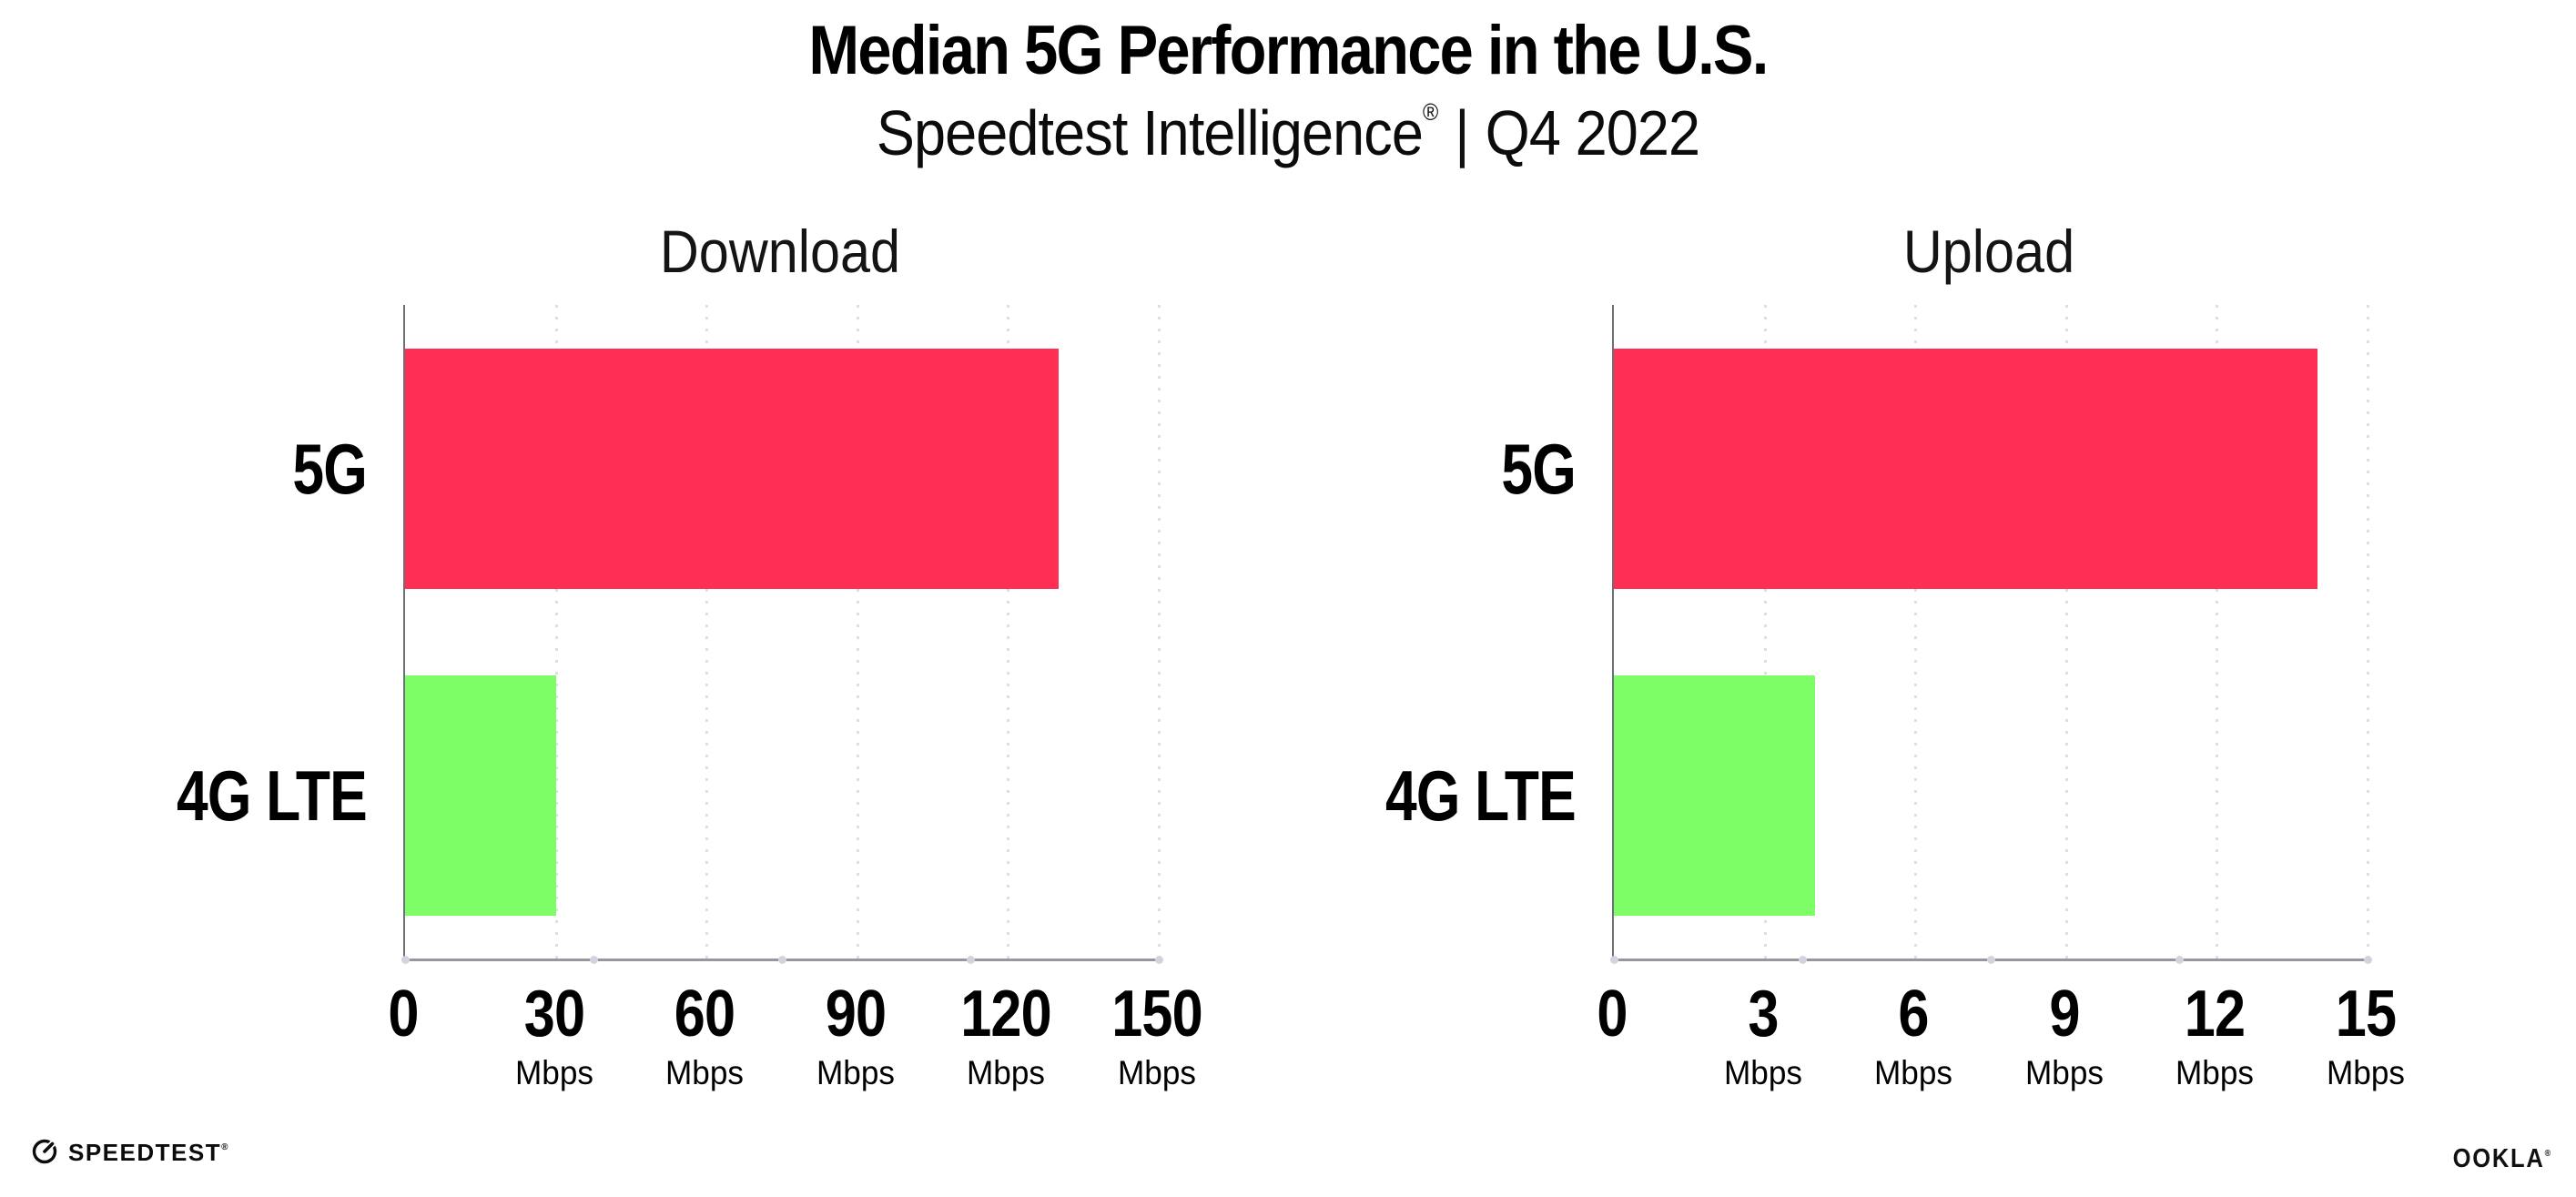 The width and height of the screenshot is (2576, 1197). What do you see at coordinates (2066, 632) in the screenshot?
I see `gridline-9-mbps` at bounding box center [2066, 632].